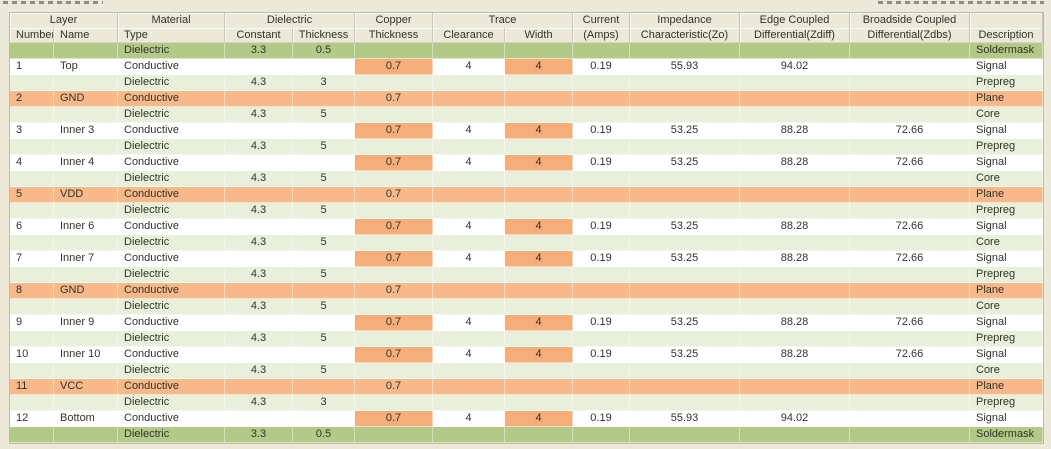 The width and height of the screenshot is (1051, 449). Describe the element at coordinates (32, 131) in the screenshot. I see `cell-number: 3` at that location.